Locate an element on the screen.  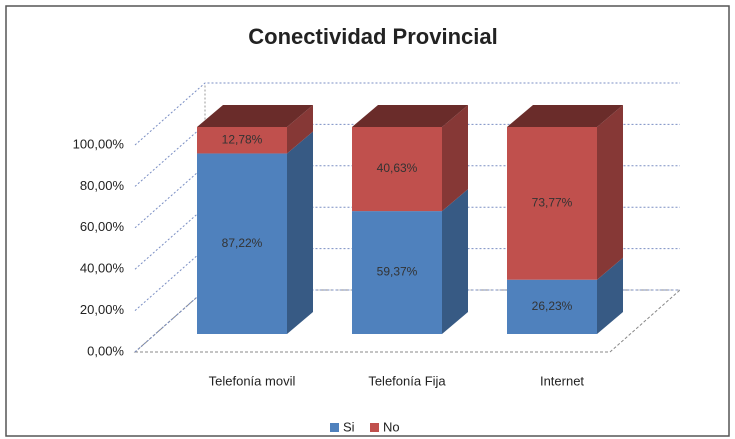
value-label: 12,78% is located at coordinates (242, 139).